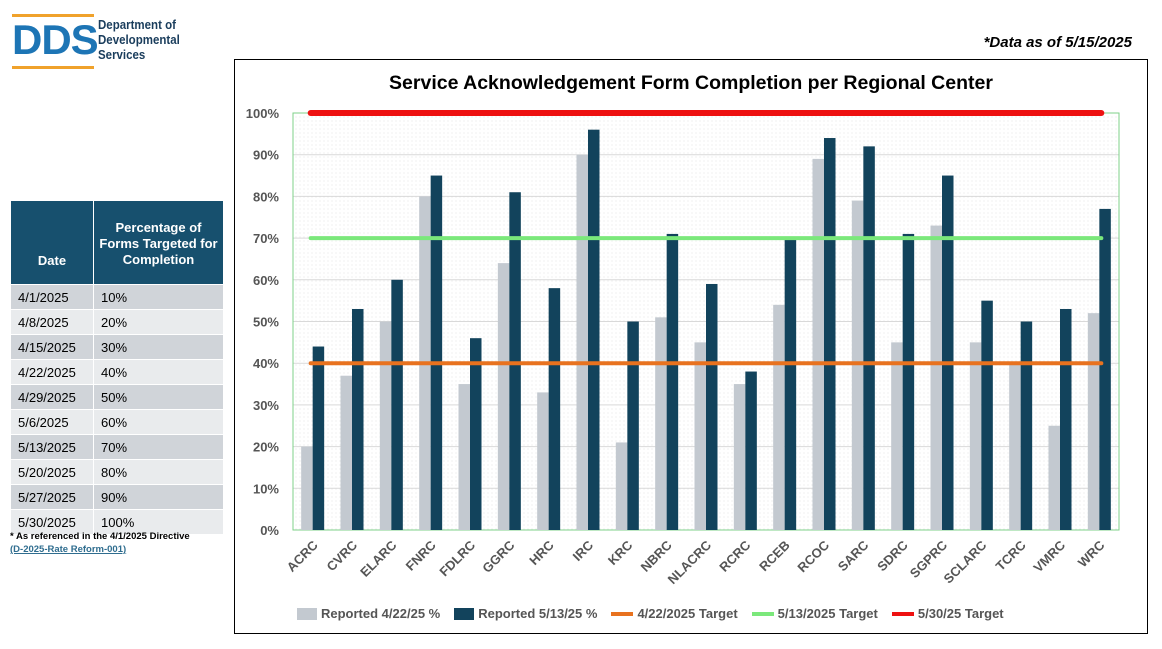 This screenshot has width=1162, height=649. Describe the element at coordinates (266, 322) in the screenshot. I see `y-tick-label: 50%` at that location.